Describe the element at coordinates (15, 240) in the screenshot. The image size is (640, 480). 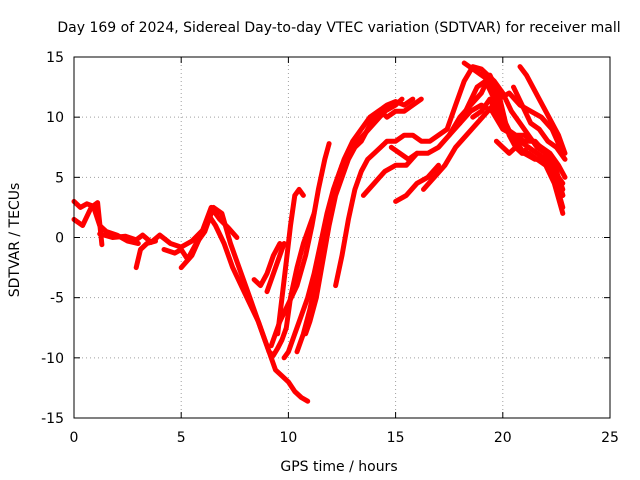
I see `y-axis-label: SDTVAR / TECUs` at that location.